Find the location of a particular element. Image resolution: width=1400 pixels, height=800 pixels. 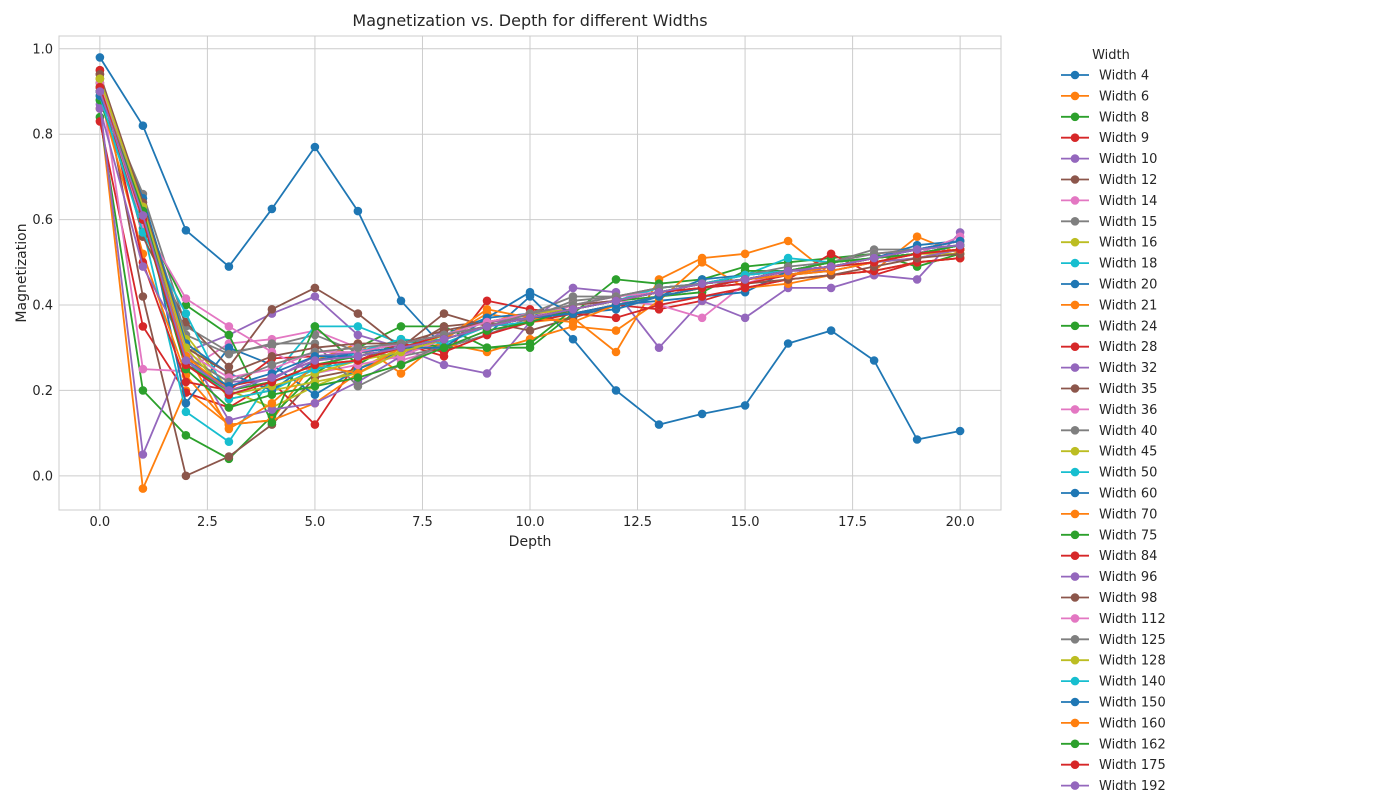

legend-item: Width 9 is located at coordinates (1105, 138).